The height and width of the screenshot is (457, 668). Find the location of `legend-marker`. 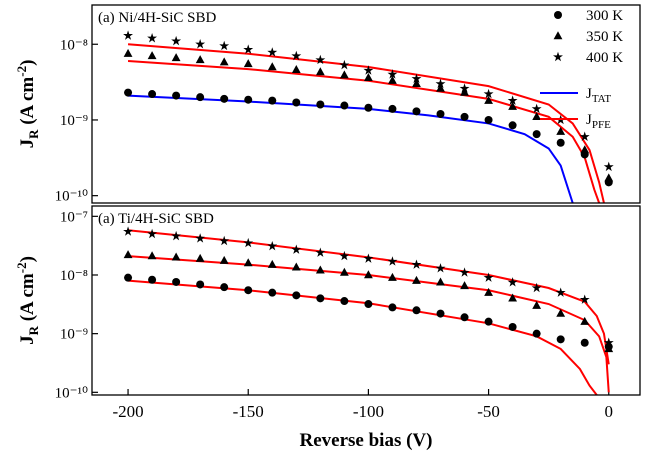

legend-marker is located at coordinates (558, 35).